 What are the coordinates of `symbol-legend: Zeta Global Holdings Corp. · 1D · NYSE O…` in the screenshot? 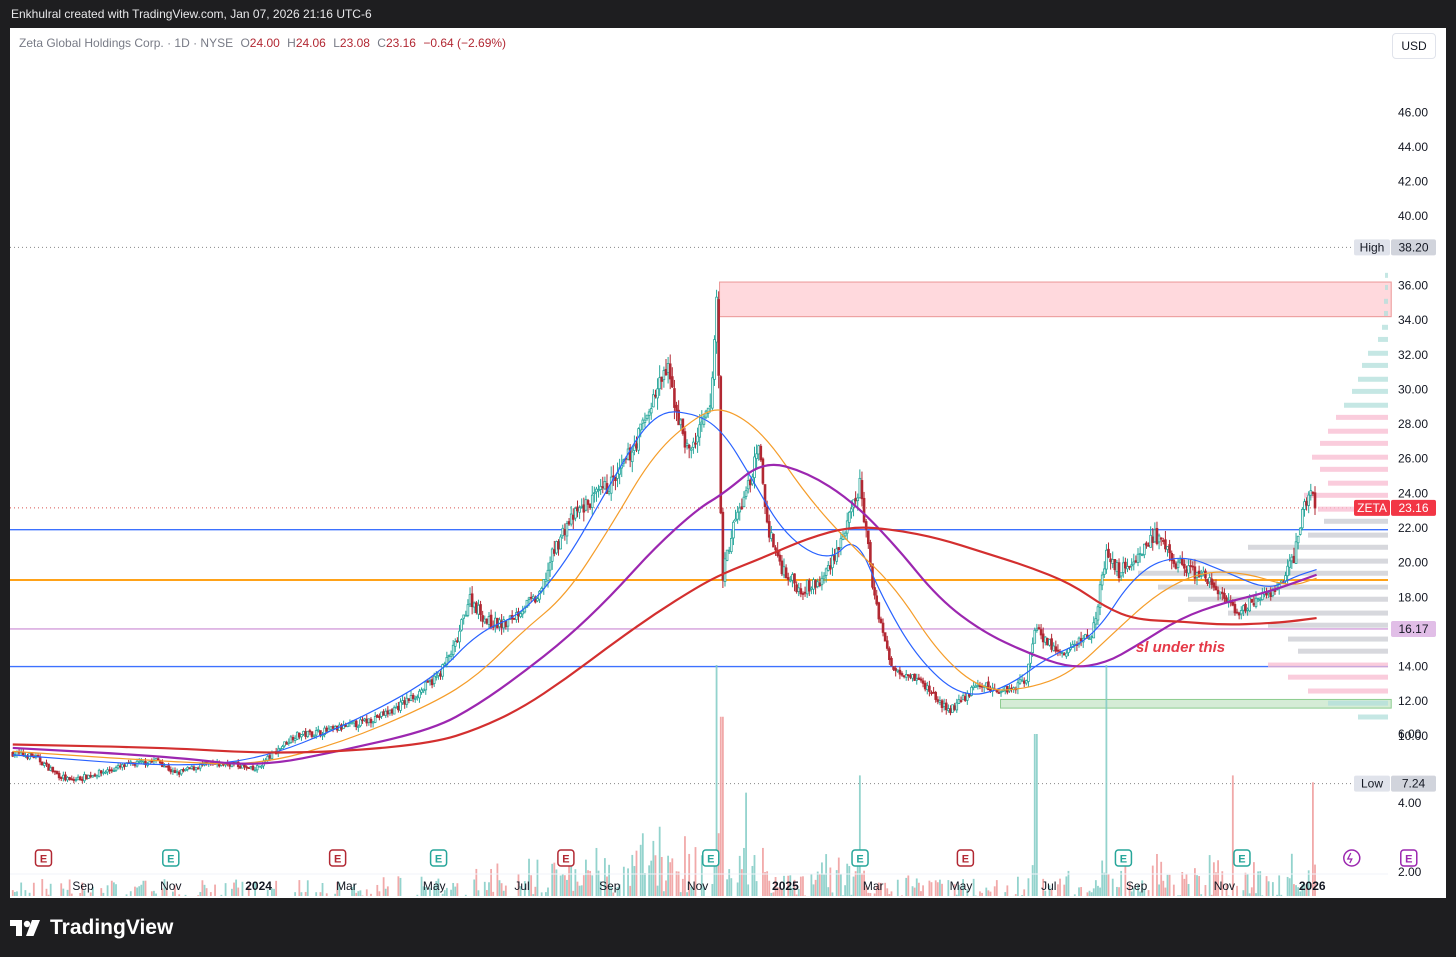 It's located at (262, 43).